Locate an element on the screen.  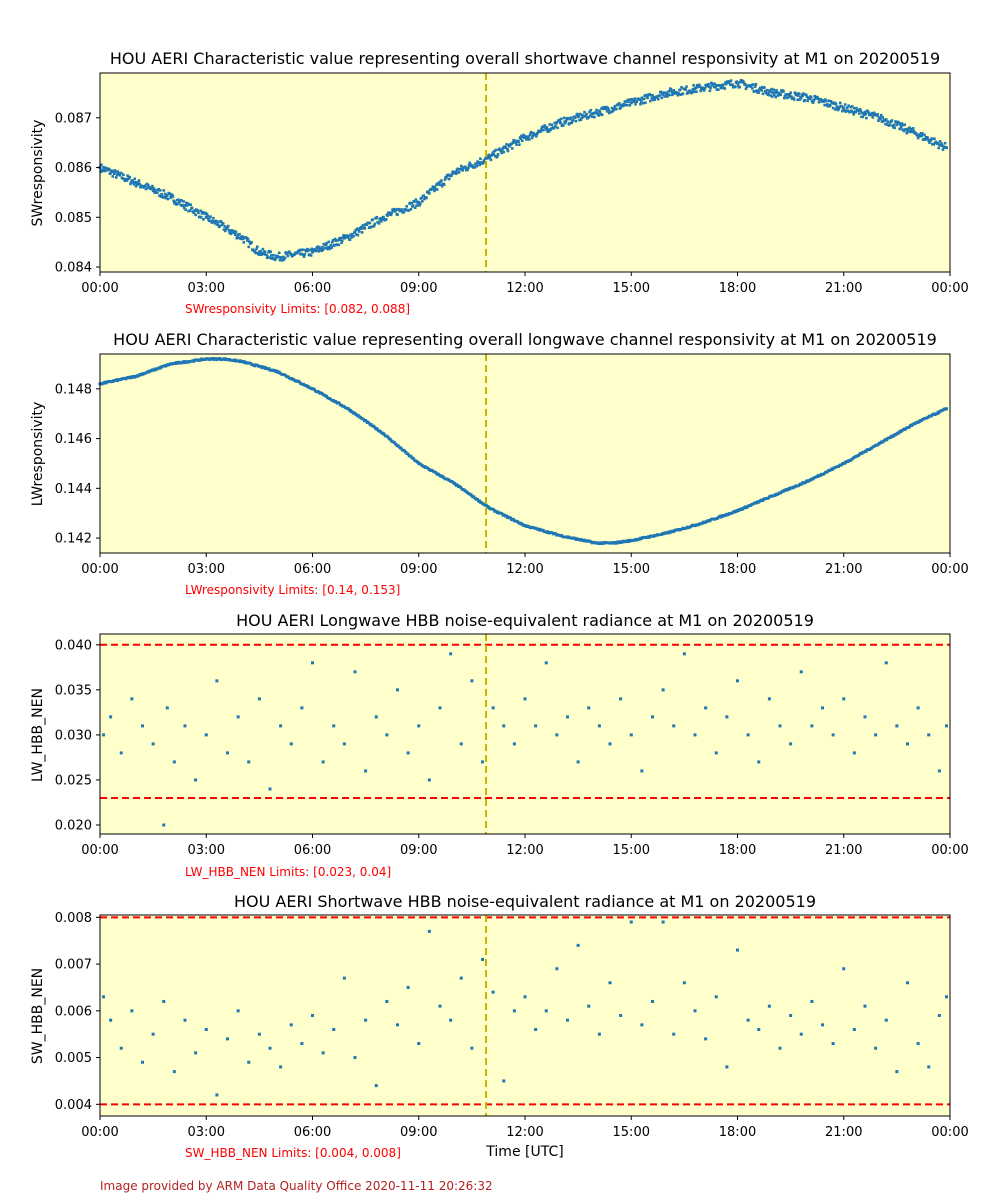
x-tick-label: 09:00 is located at coordinates (418, 288).